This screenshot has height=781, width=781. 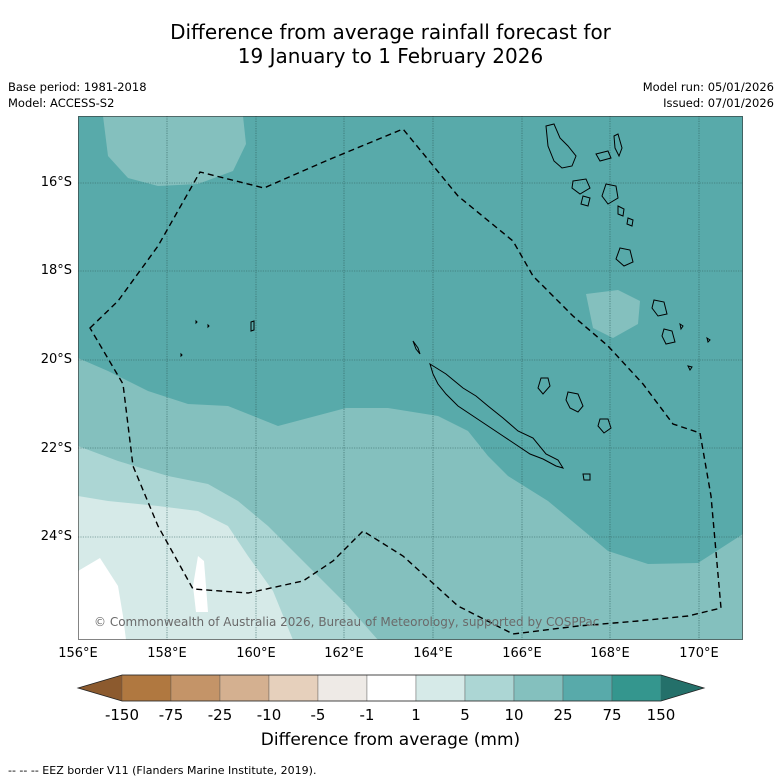 What do you see at coordinates (174, 151) in the screenshot?
I see `band-10-25-northwest` at bounding box center [174, 151].